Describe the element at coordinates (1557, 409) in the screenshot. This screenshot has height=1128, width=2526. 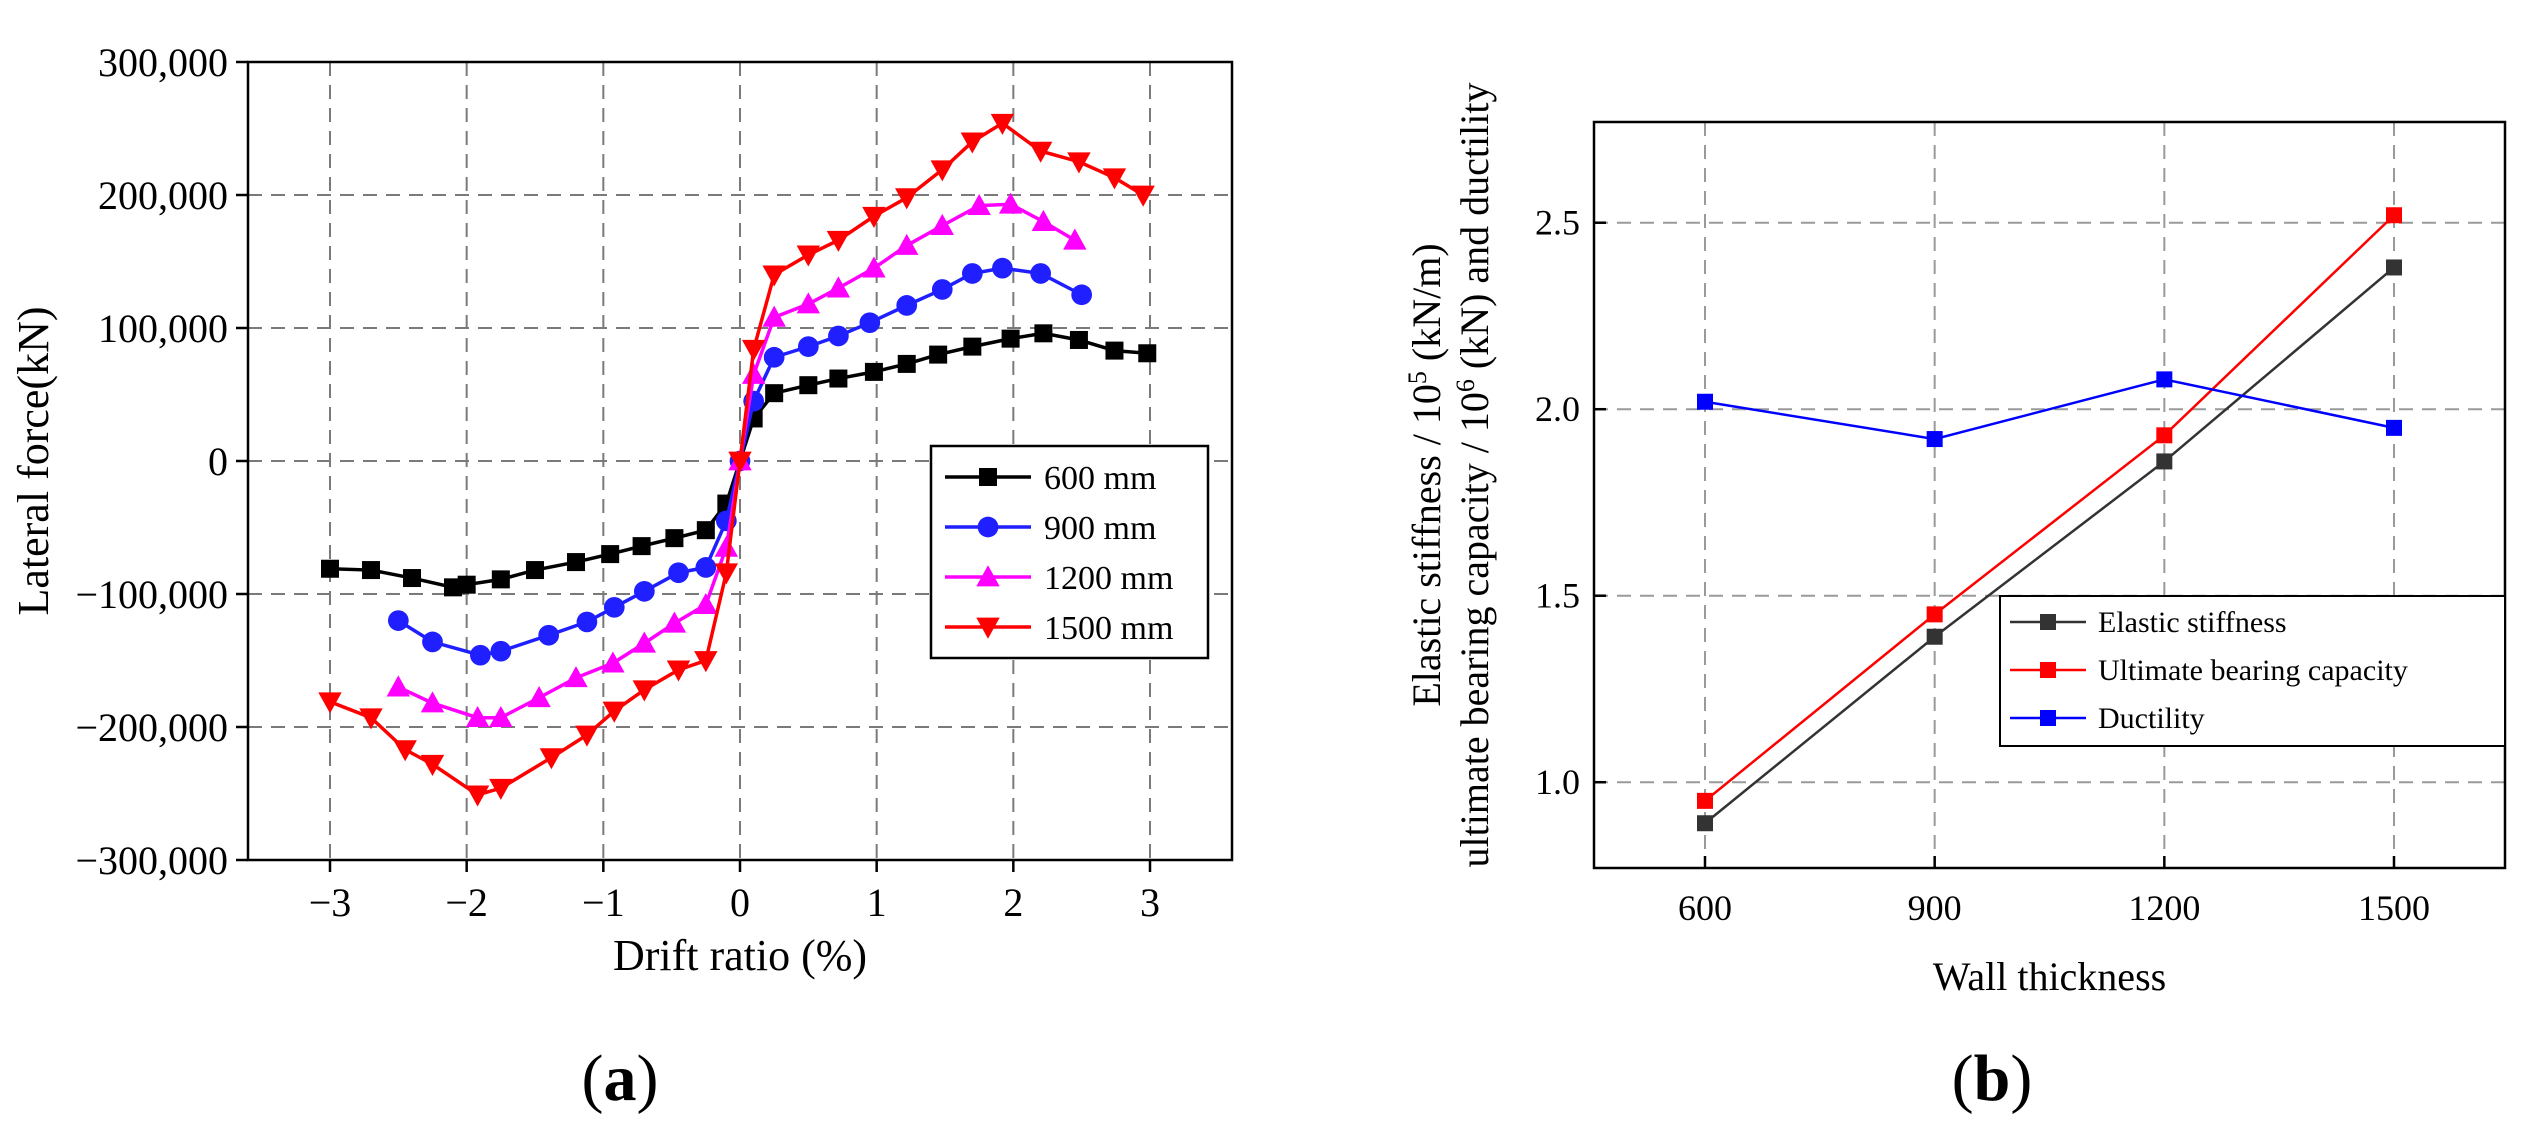
I see `y-tick-label: 2.0` at that location.